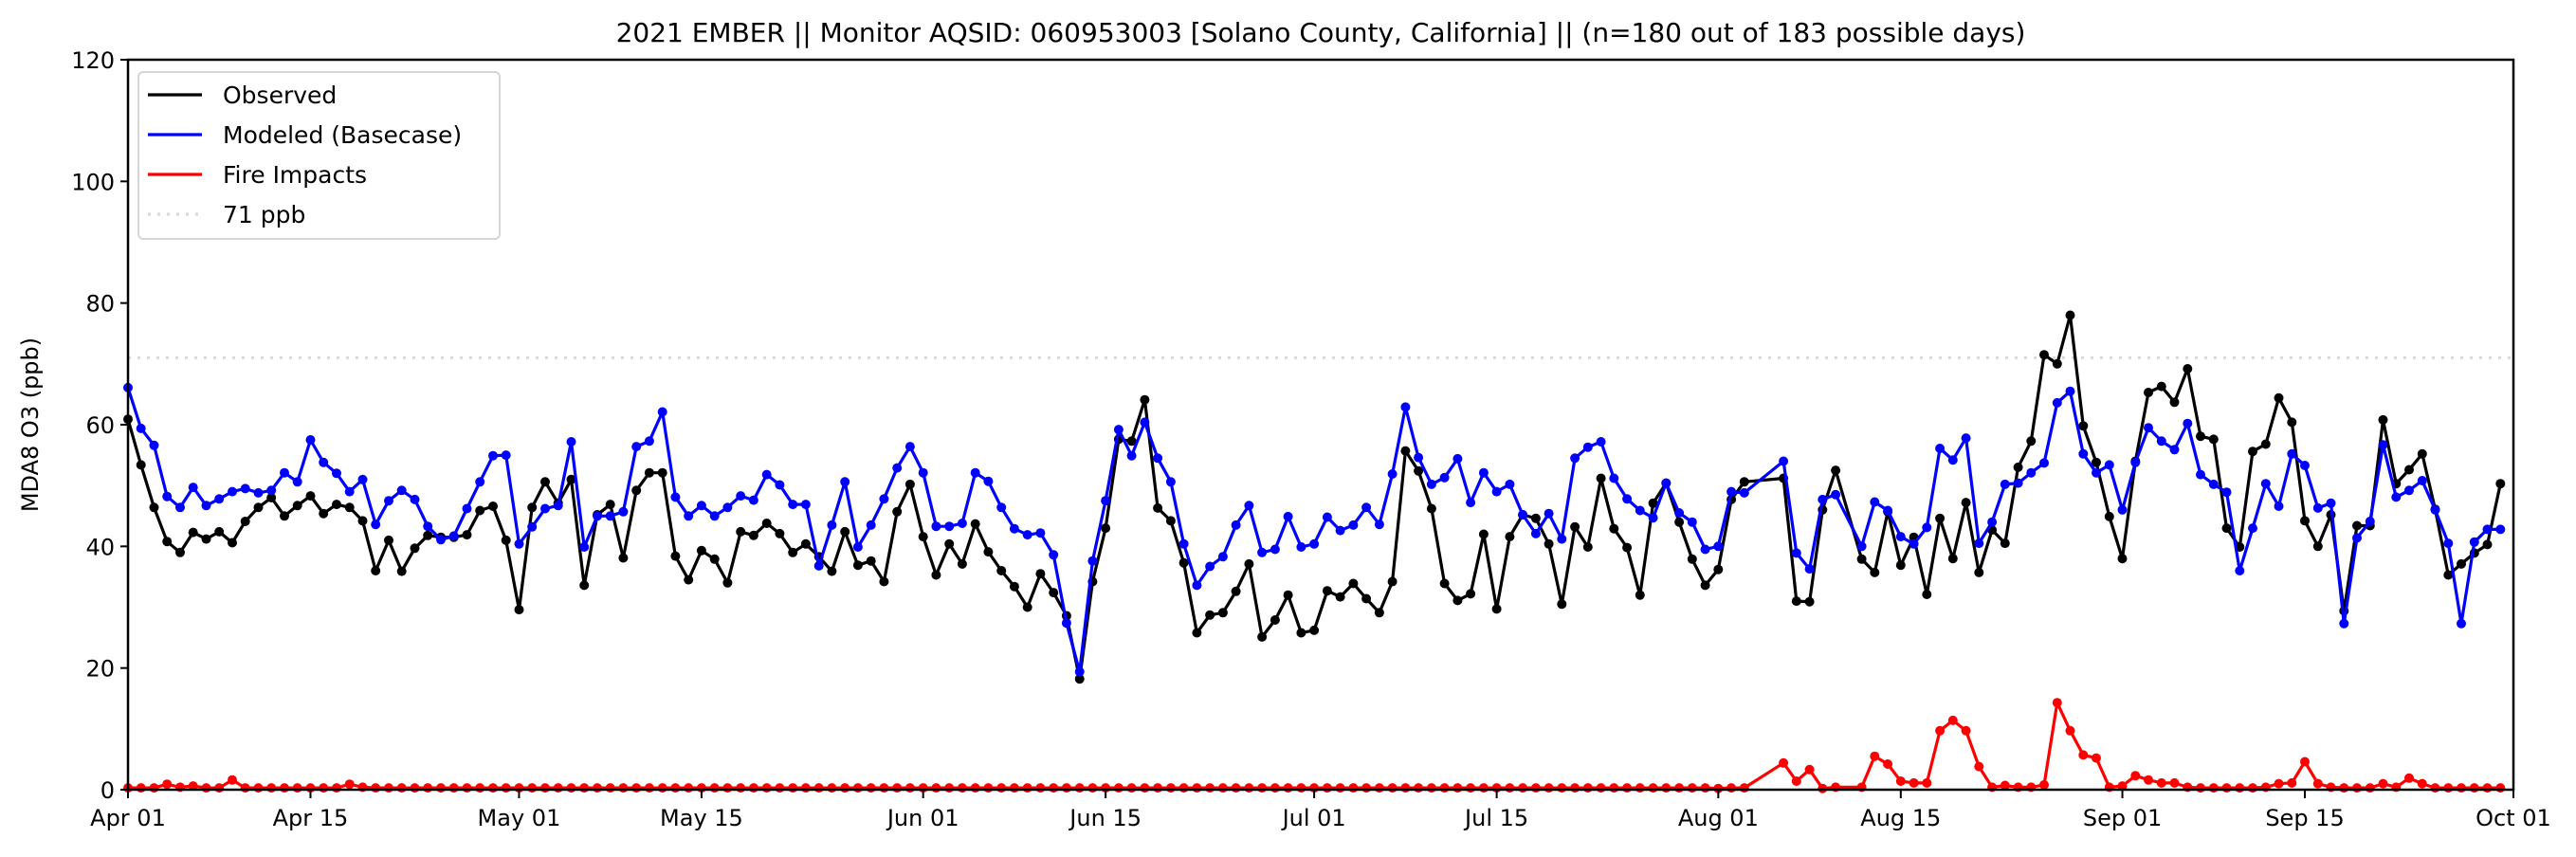  Describe the element at coordinates (226, 214) in the screenshot. I see `legend-item-71-ppb: 71 ppb` at that location.